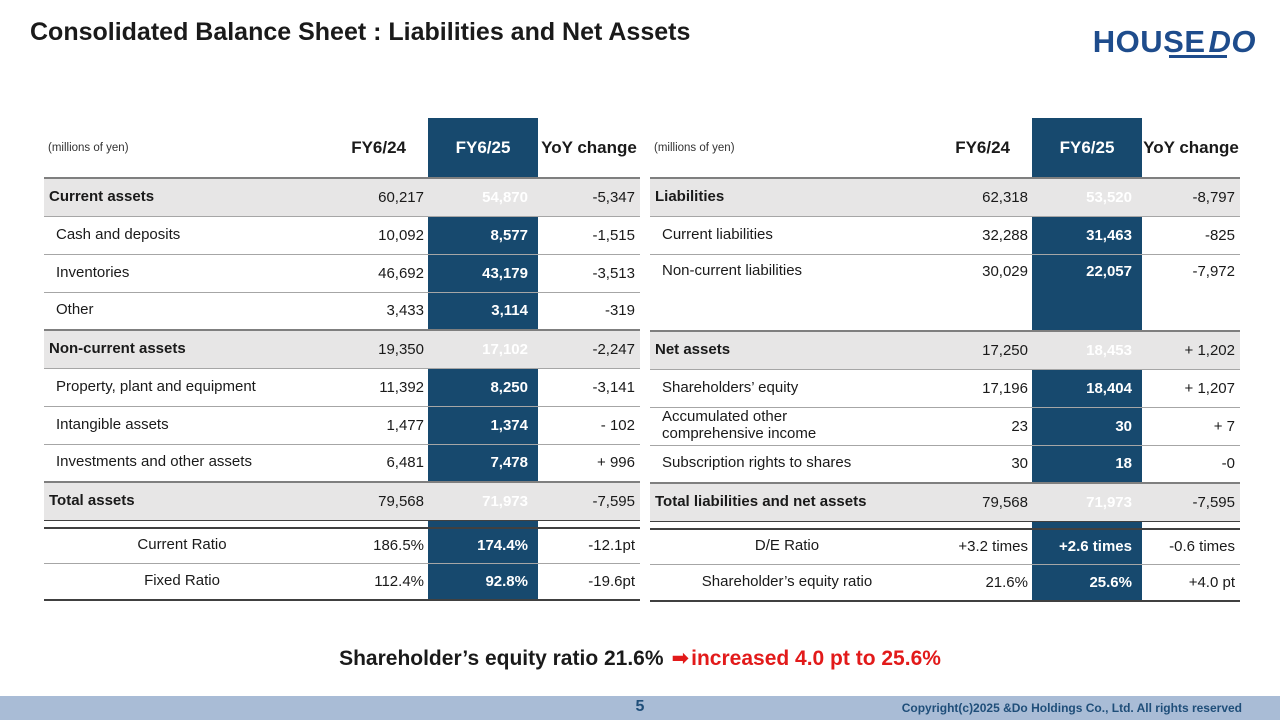 This screenshot has height=720, width=1280. Describe the element at coordinates (182, 424) in the screenshot. I see `row-label: Intangible assets` at that location.